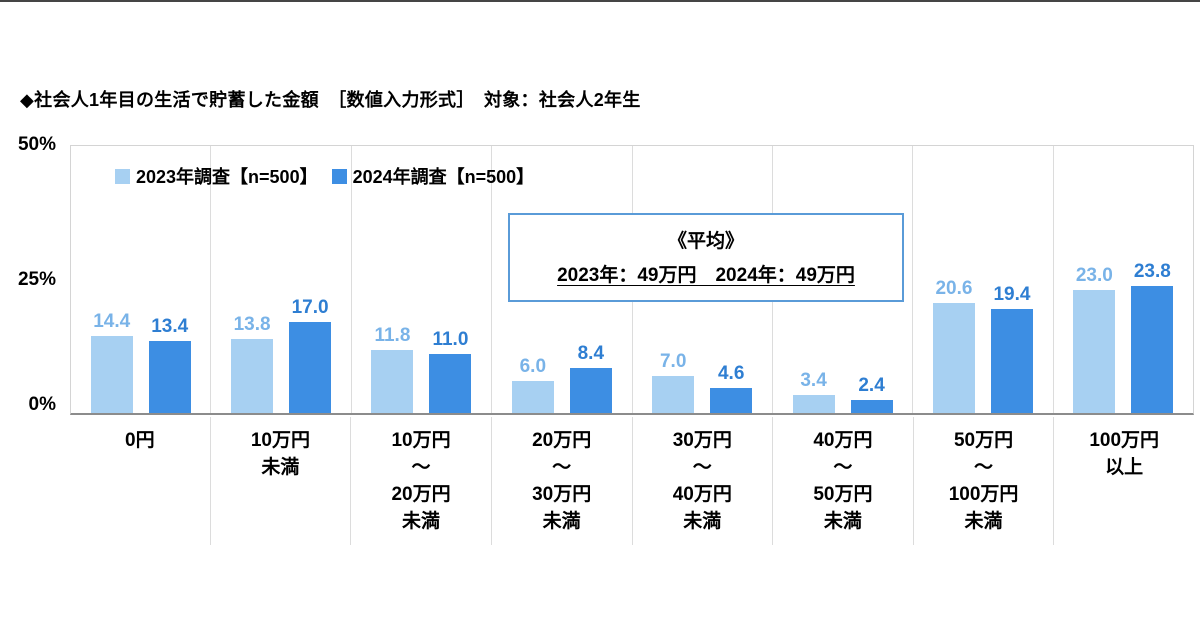 The image size is (1200, 630). Describe the element at coordinates (392, 335) in the screenshot. I see `bar-value-label: 11.8` at that location.